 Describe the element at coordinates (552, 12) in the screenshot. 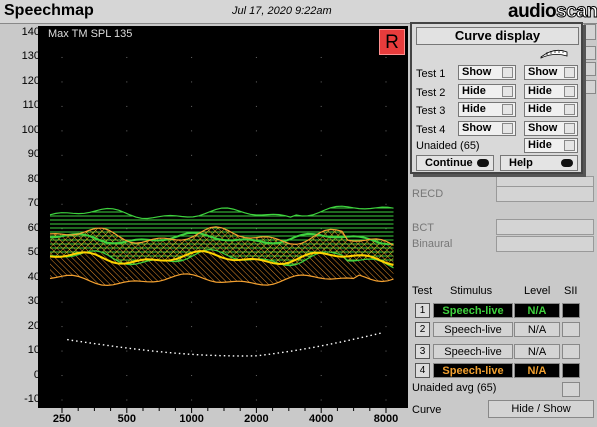

I see `brand-logo: audioscan` at that location.